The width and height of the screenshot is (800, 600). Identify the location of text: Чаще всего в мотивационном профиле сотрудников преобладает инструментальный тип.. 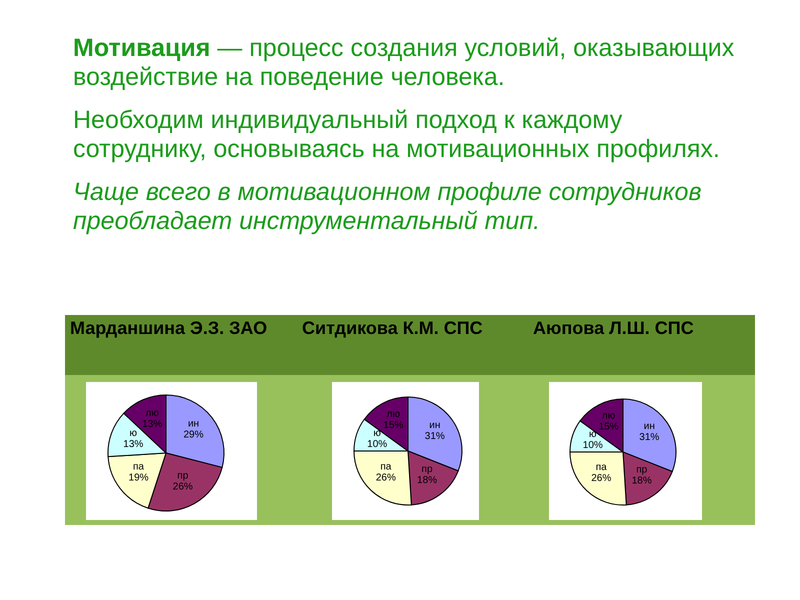
(388, 207).